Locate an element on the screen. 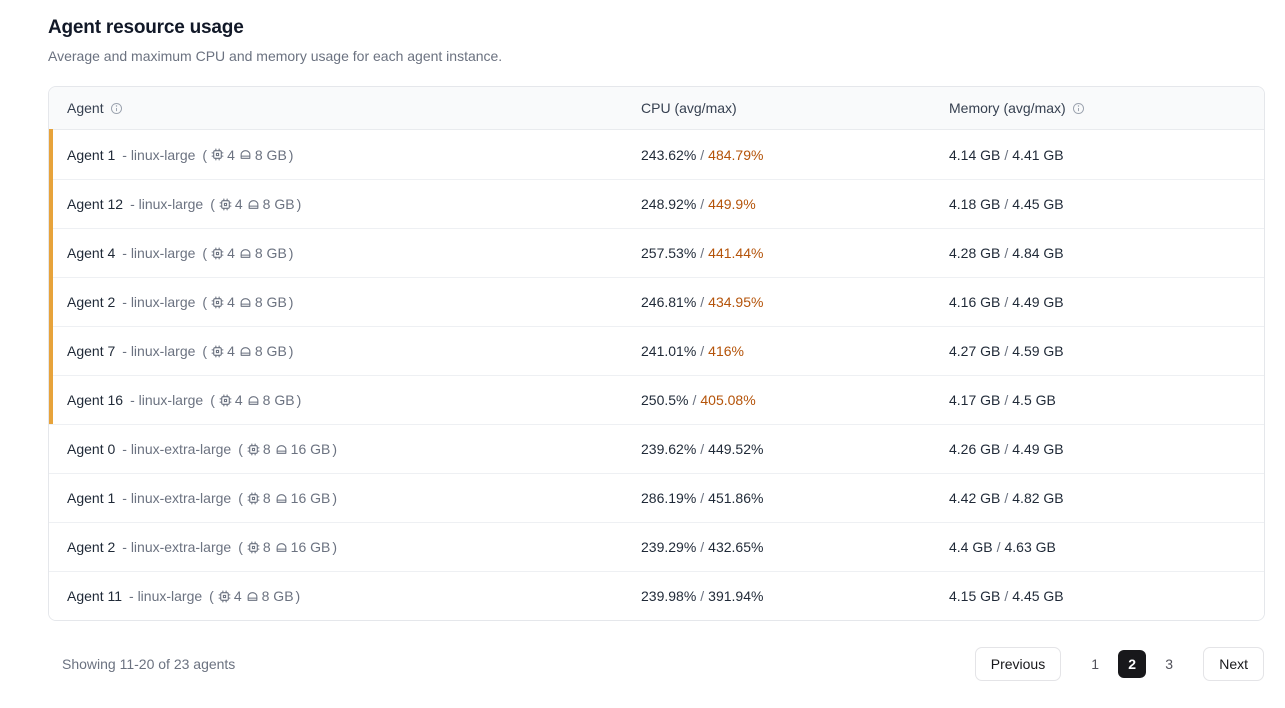  cpu-avg-value: 239.98% is located at coordinates (669, 596).